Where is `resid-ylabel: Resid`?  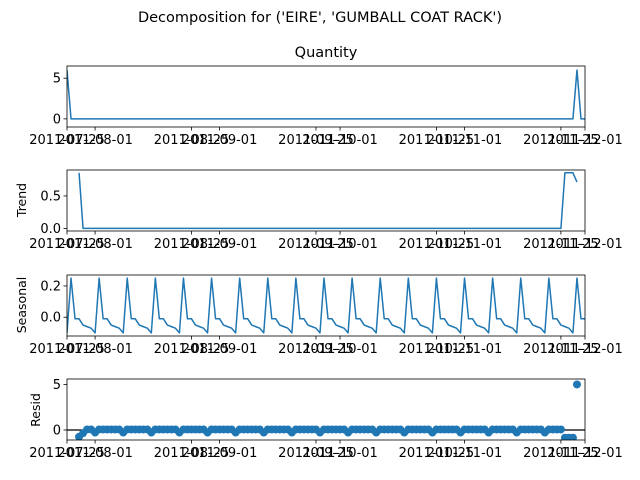 resid-ylabel: Resid is located at coordinates (35, 410).